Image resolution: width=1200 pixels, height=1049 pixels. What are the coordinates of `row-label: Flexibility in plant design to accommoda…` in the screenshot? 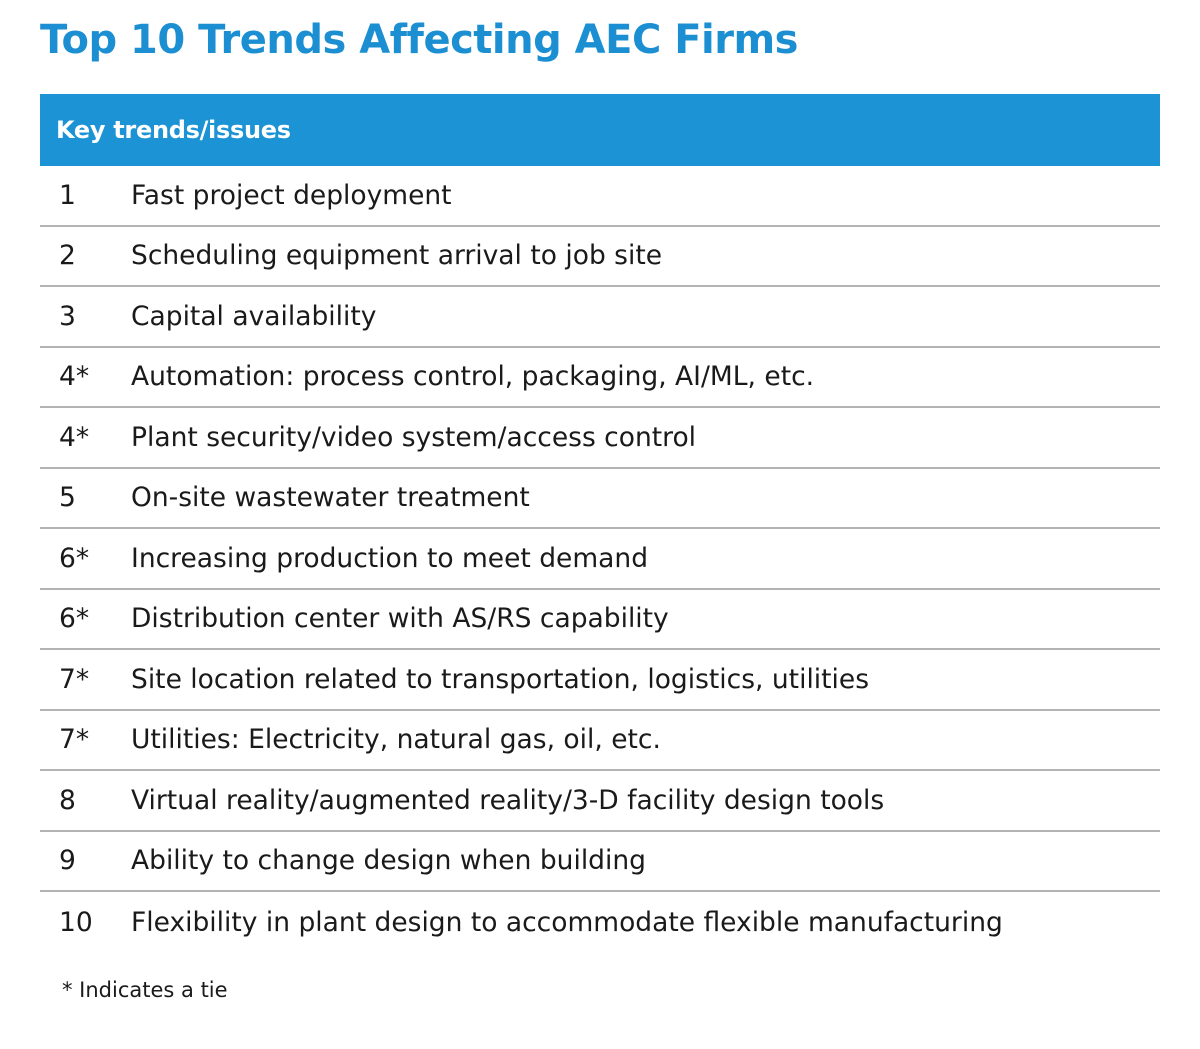 It's located at (567, 922).